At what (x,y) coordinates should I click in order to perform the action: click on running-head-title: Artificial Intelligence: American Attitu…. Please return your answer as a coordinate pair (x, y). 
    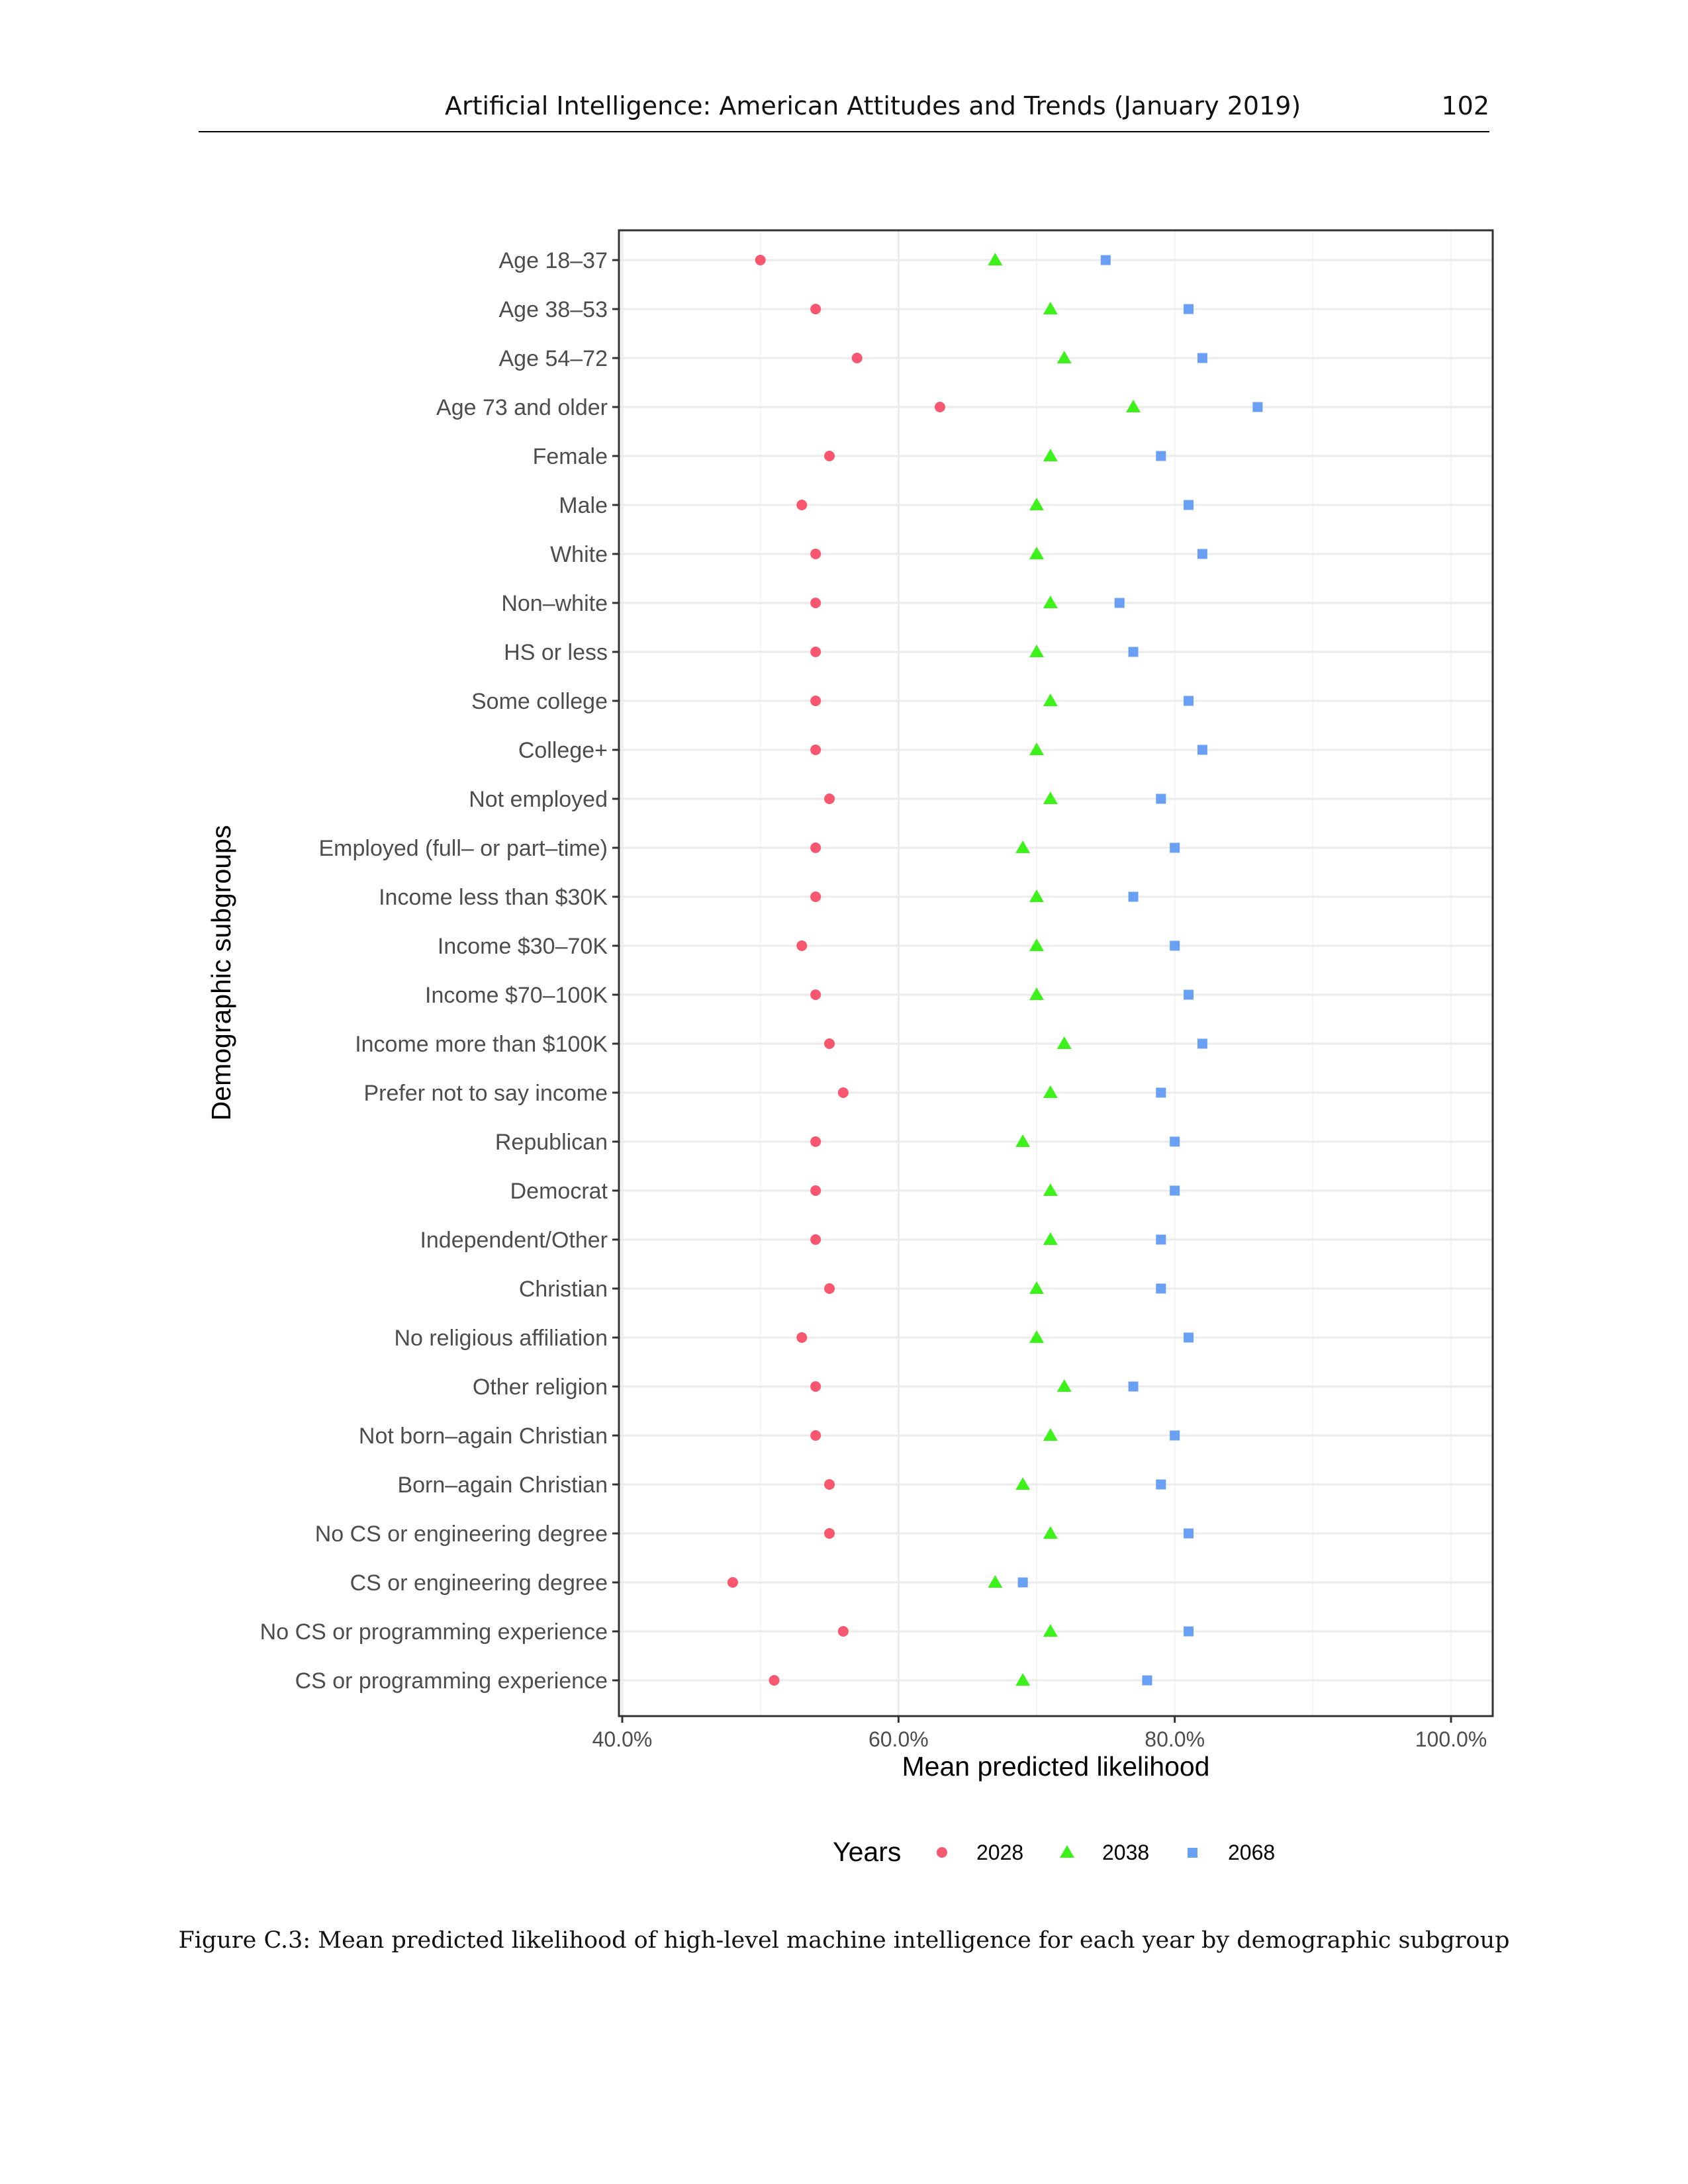
    Looking at the image, I should click on (873, 105).